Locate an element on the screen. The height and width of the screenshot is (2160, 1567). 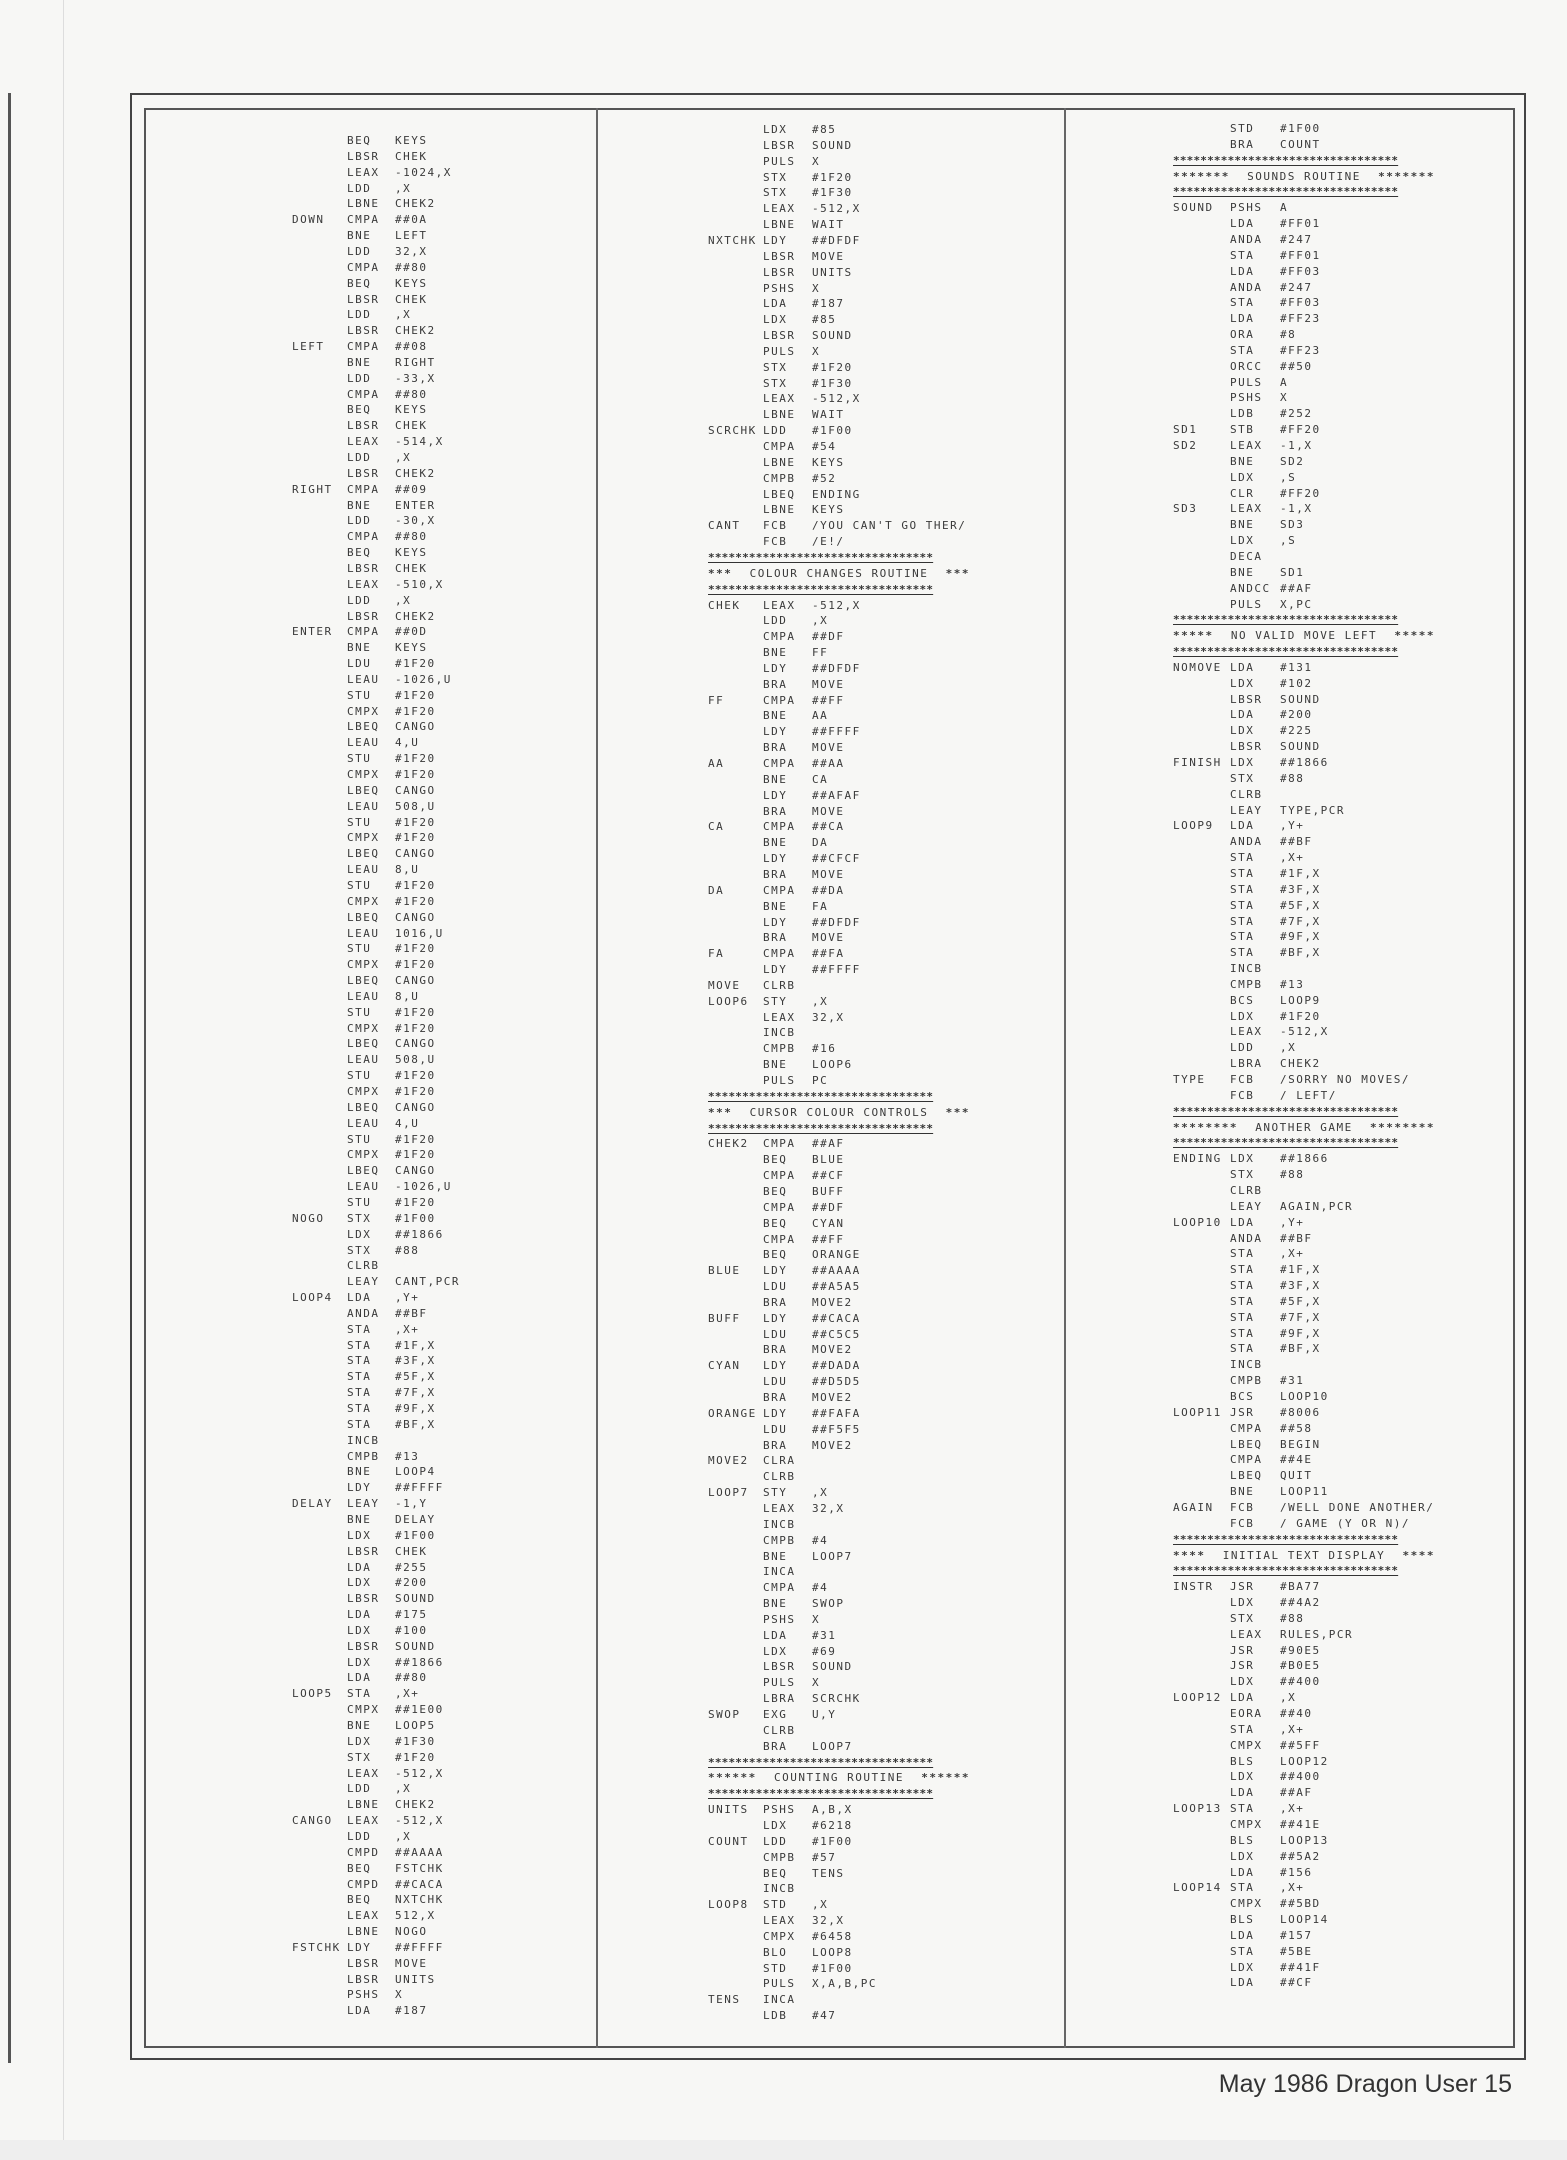
section-title: ANOTHER GAME is located at coordinates (1304, 1127).